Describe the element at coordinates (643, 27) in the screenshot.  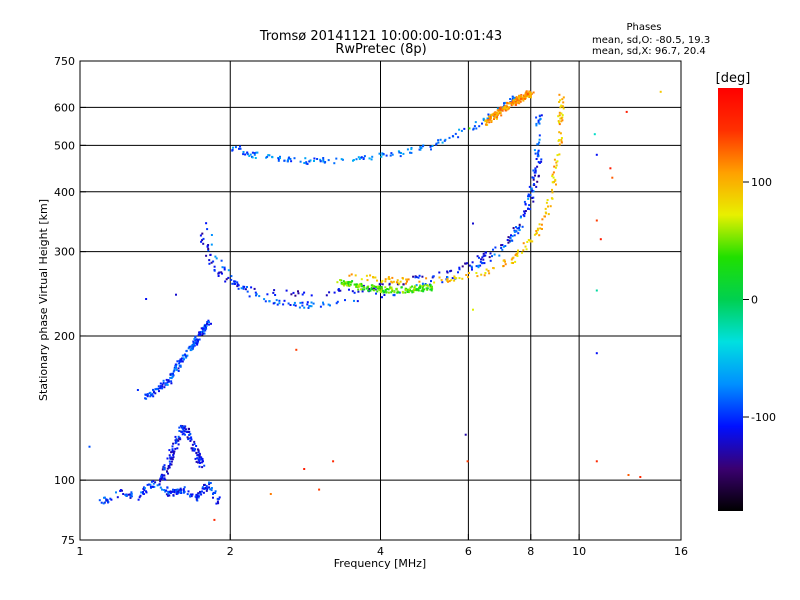
I see `stats-title: Phases` at that location.